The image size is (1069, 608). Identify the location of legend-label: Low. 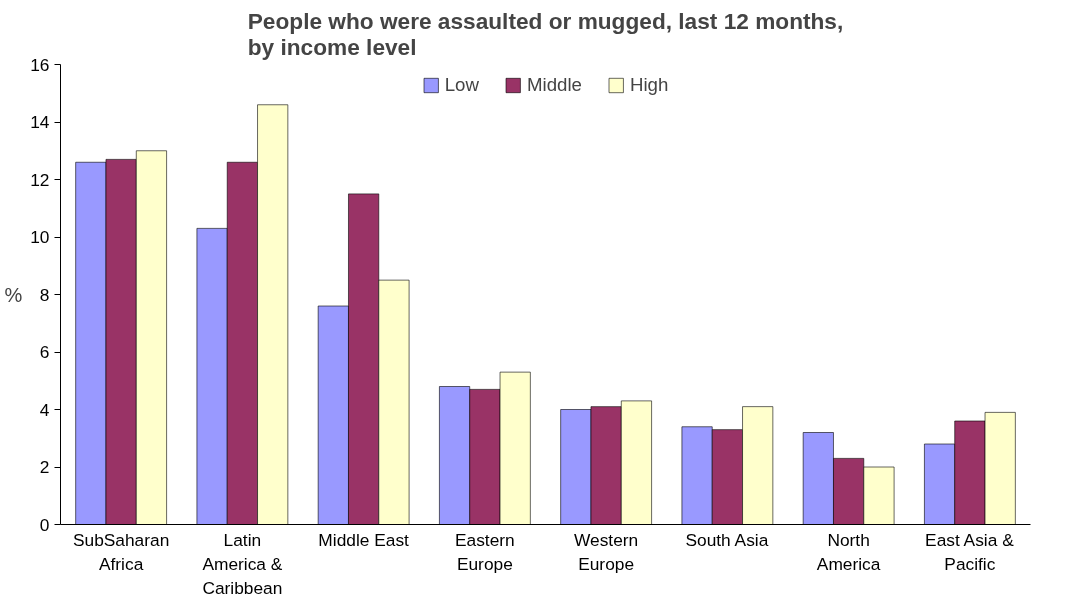
(461, 85).